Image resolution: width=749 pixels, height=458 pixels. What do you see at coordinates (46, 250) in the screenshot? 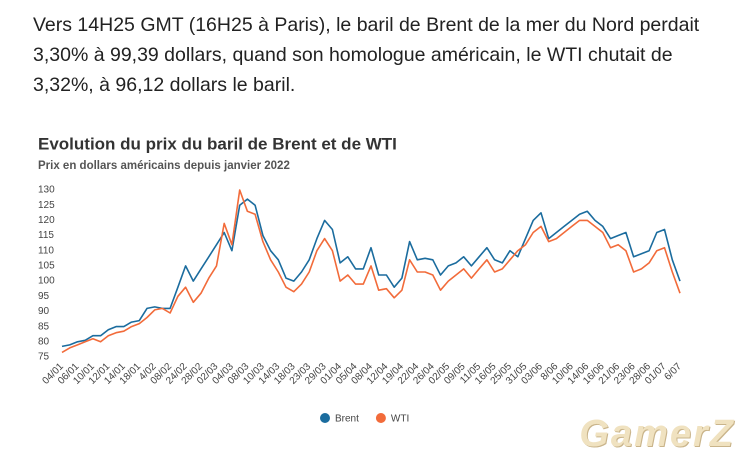
I see `y-tick-label: 110` at bounding box center [46, 250].